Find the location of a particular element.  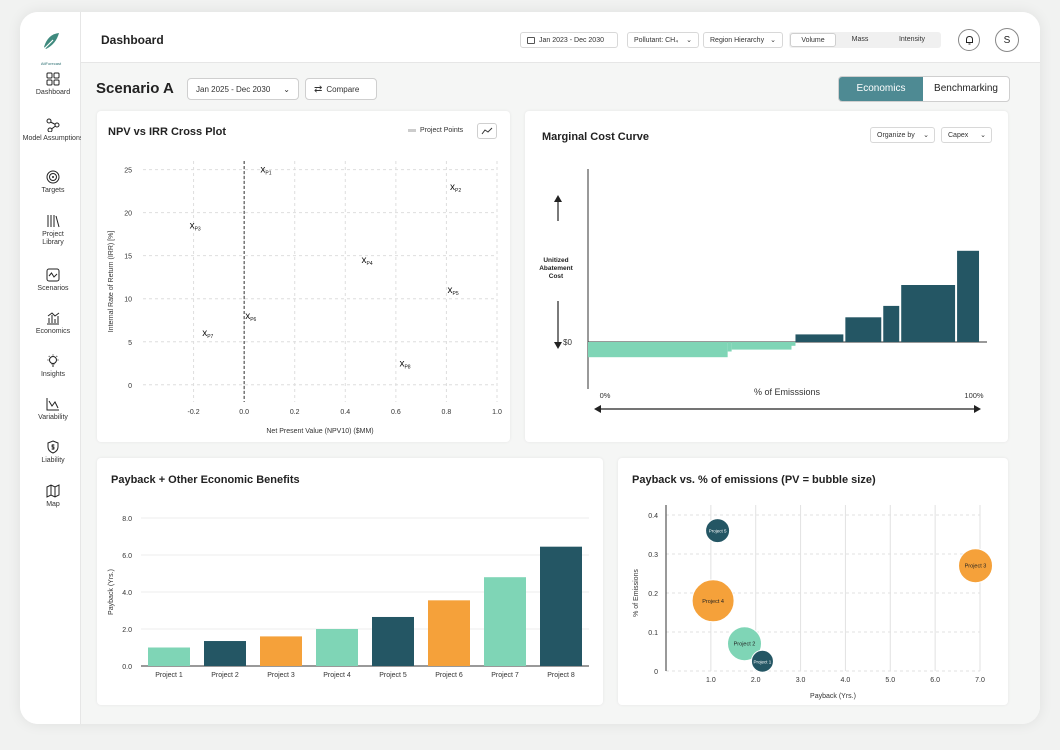

swap-icon: ⇄ is located at coordinates (318, 89).